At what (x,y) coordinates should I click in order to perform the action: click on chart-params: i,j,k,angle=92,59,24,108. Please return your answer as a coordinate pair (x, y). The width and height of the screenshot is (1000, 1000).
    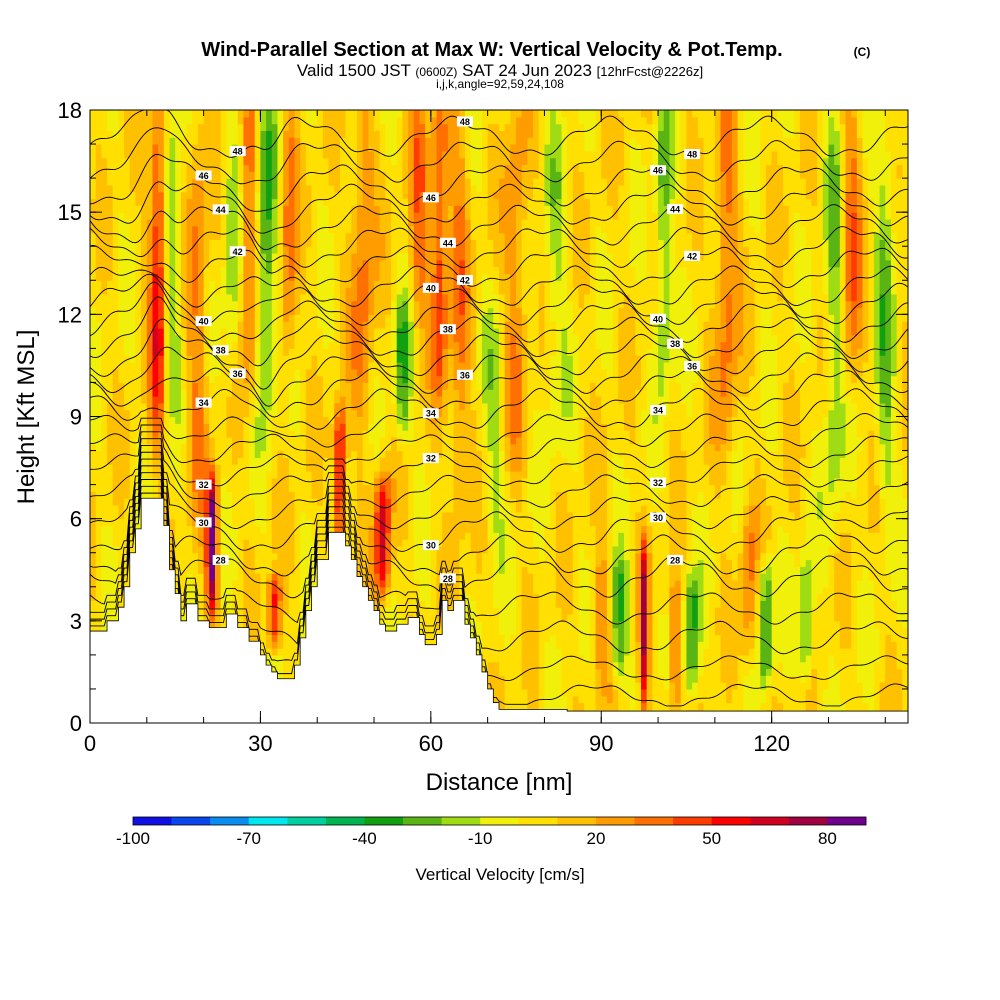
    Looking at the image, I should click on (500, 84).